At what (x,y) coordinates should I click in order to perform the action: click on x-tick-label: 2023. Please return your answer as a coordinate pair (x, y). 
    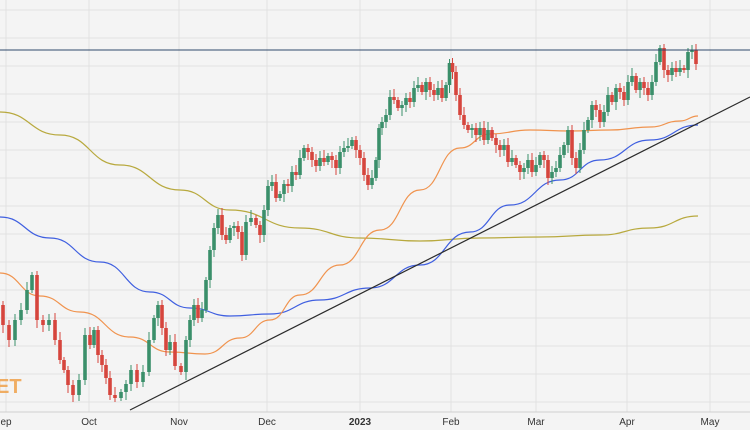
    Looking at the image, I should click on (360, 422).